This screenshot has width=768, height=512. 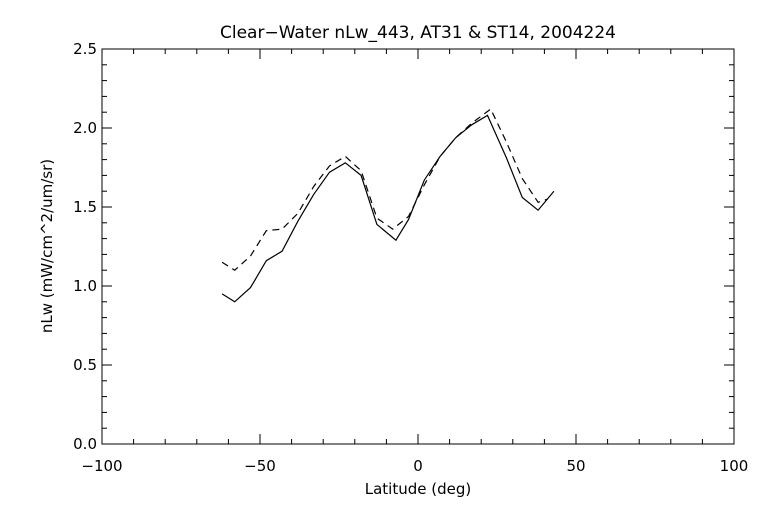 I want to click on y-axis-label: nLw (mW/cm^2/um/sr), so click(x=47, y=246).